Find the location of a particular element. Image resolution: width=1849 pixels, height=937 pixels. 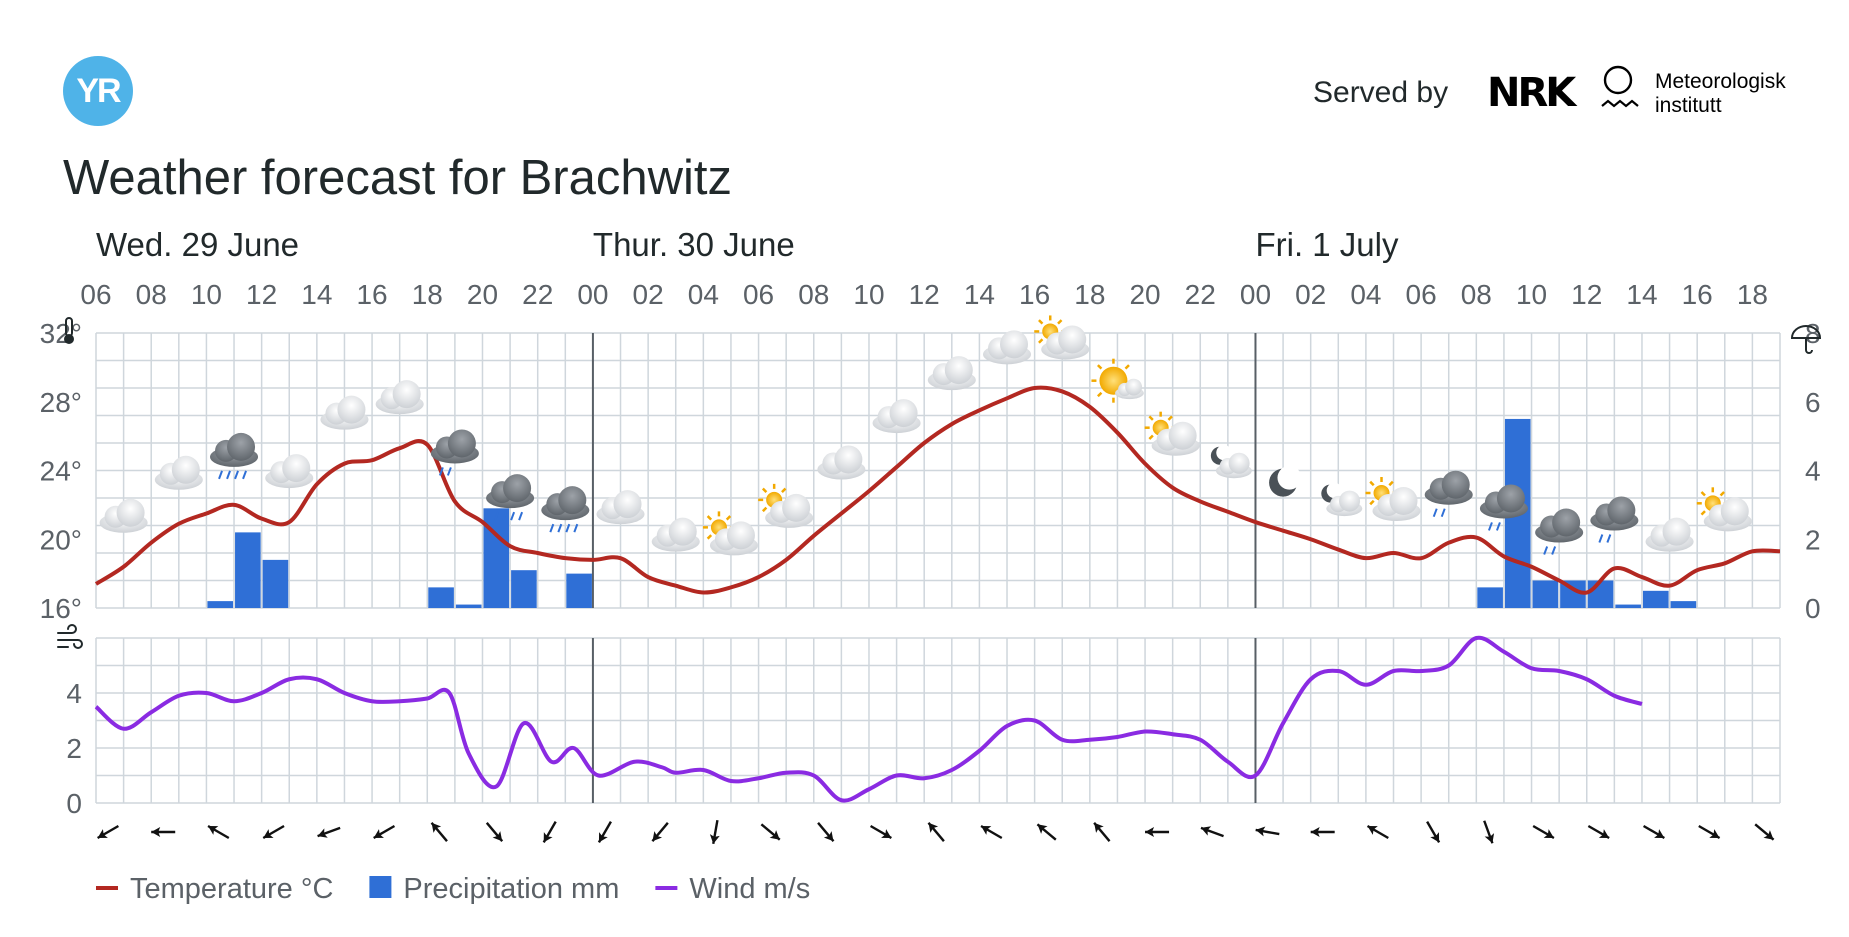

day-label: Wed. 29 June is located at coordinates (197, 244).